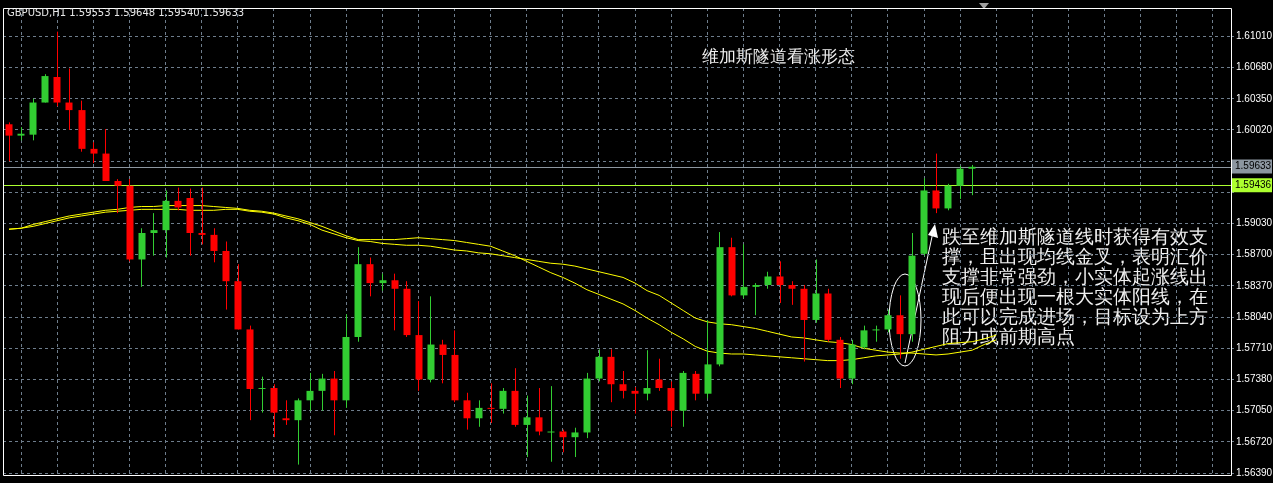 The width and height of the screenshot is (1273, 483). What do you see at coordinates (1254, 223) in the screenshot?
I see `y-tick-label: 1.59030` at bounding box center [1254, 223].